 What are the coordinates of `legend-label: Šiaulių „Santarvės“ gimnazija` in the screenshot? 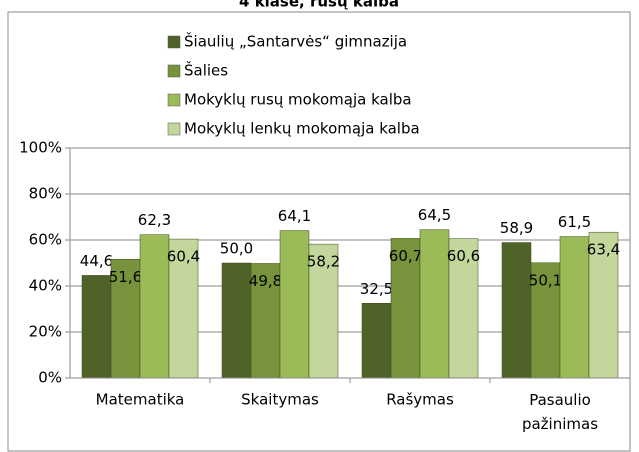 It's located at (295, 41).